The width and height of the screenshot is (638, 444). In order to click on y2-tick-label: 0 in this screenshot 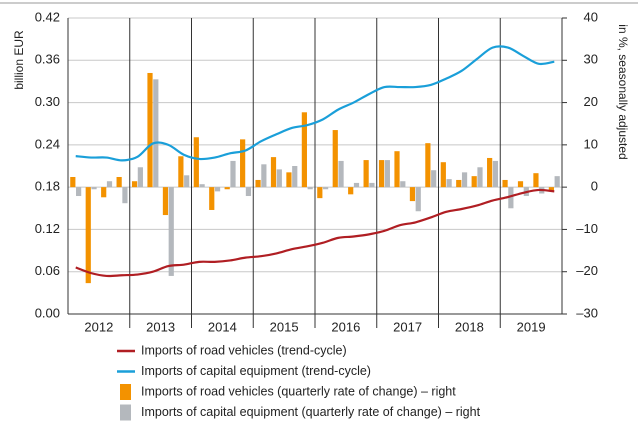, I will do `click(594, 186)`.